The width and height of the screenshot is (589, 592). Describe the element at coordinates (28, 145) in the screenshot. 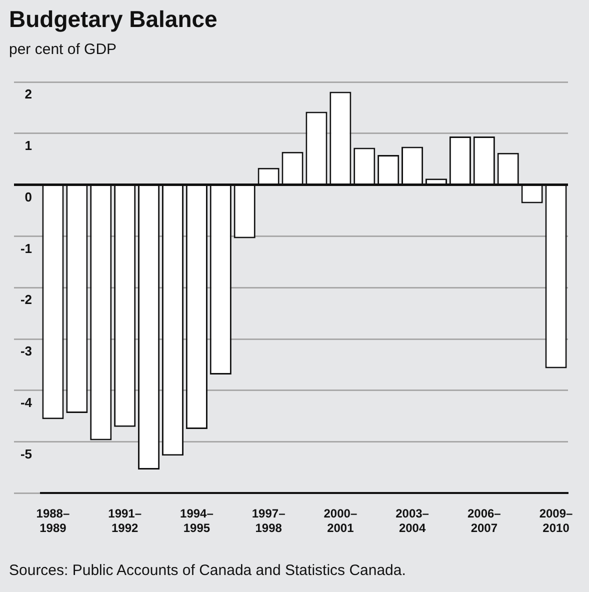

I see `y-tick-label: 1` at that location.